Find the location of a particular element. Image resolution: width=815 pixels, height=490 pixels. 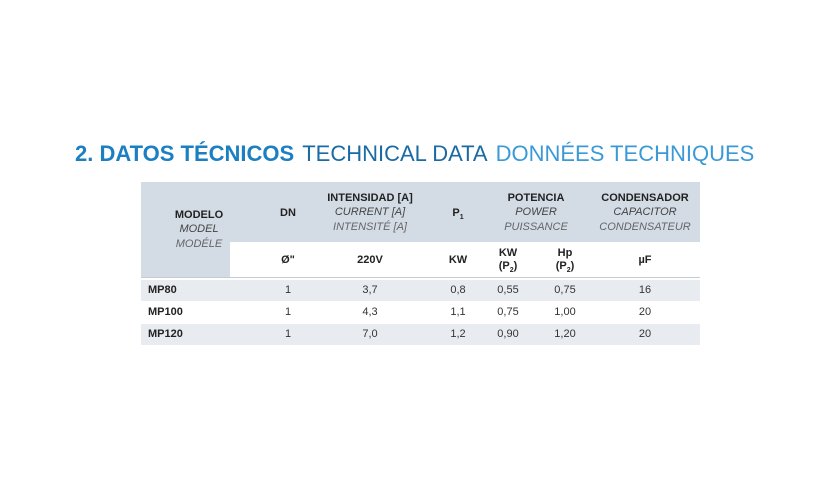

unit-hp-sub: 2 is located at coordinates (568, 271).